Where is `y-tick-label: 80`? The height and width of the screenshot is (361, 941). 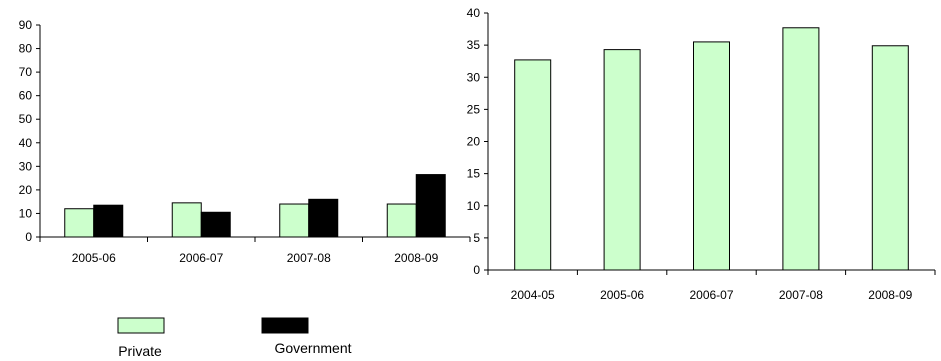 y-tick-label: 80 is located at coordinates (26, 49).